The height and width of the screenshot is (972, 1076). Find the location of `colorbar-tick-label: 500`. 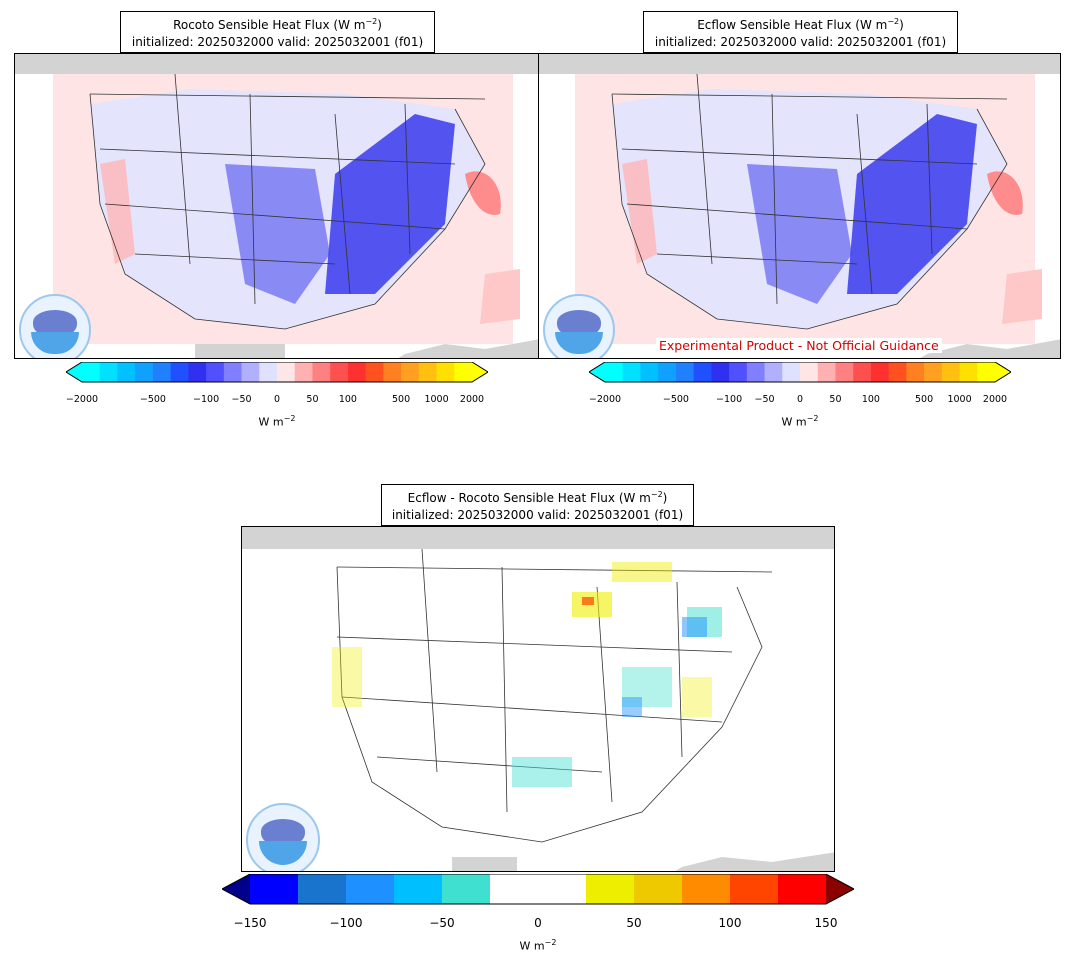

colorbar-tick-label: 500 is located at coordinates (924, 399).